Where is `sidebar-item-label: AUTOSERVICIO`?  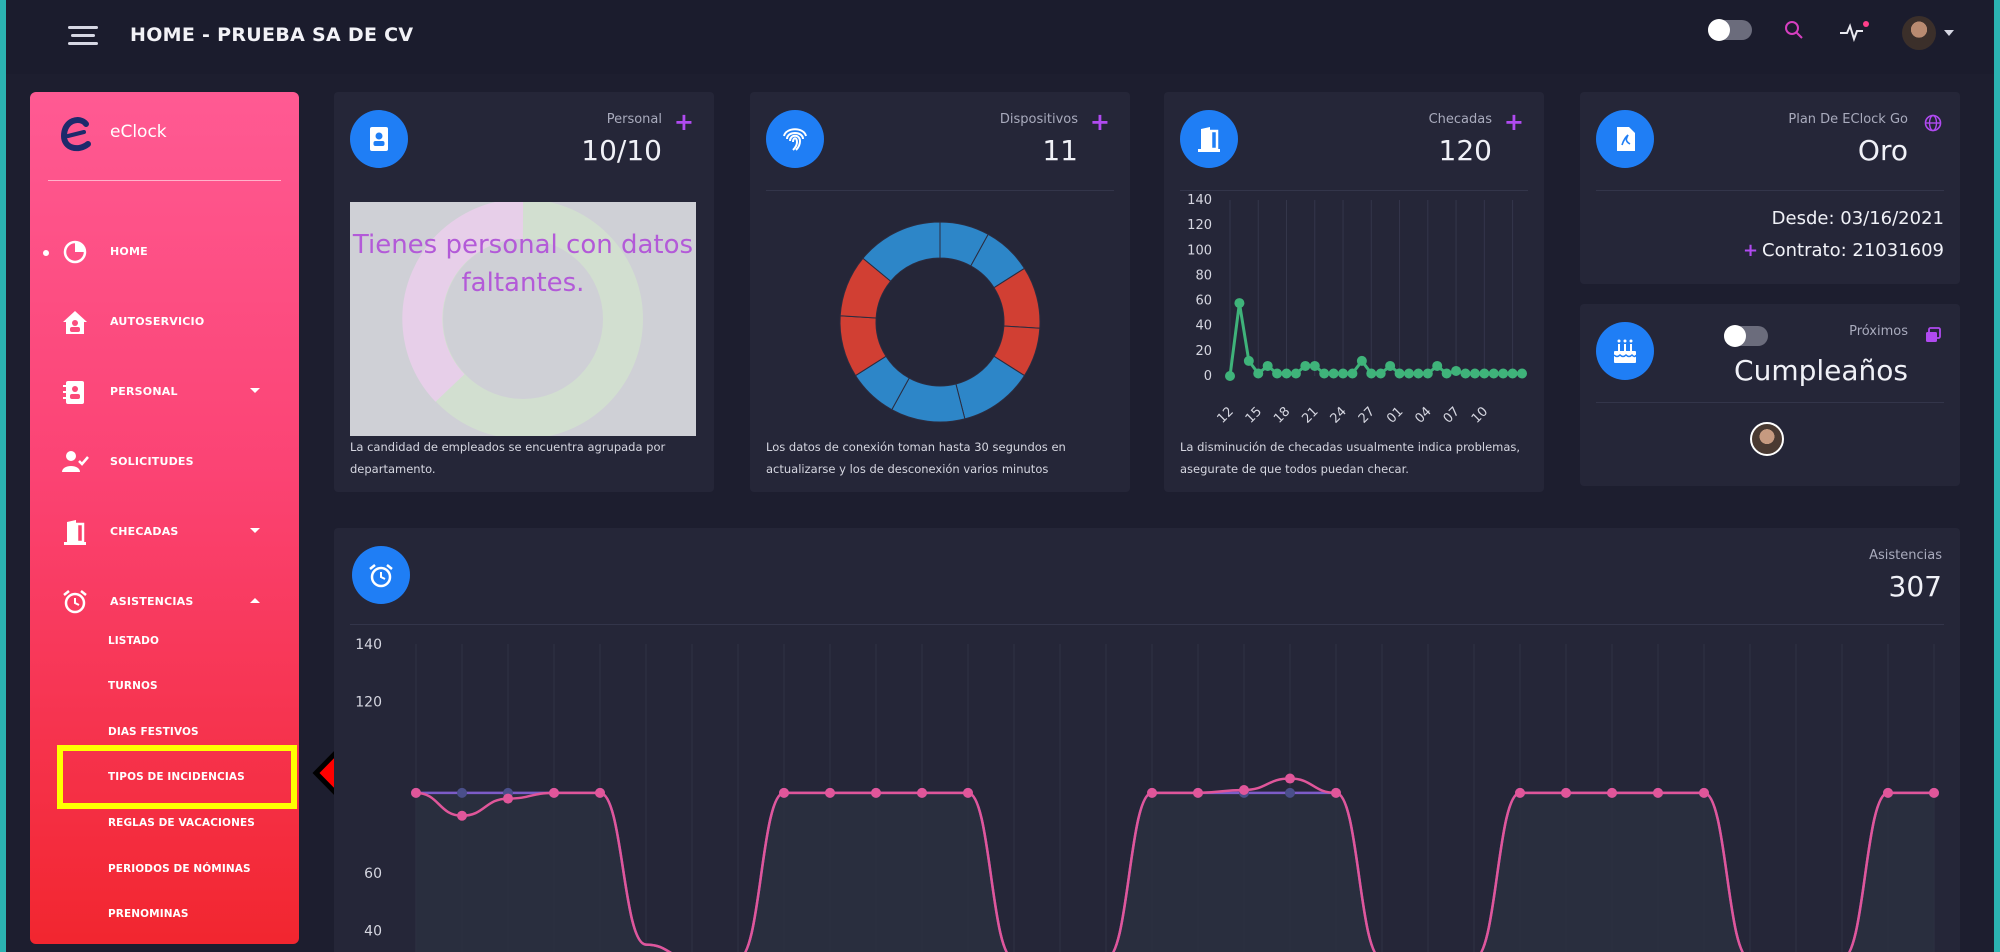
sidebar-item-label: AUTOSERVICIO is located at coordinates (157, 321).